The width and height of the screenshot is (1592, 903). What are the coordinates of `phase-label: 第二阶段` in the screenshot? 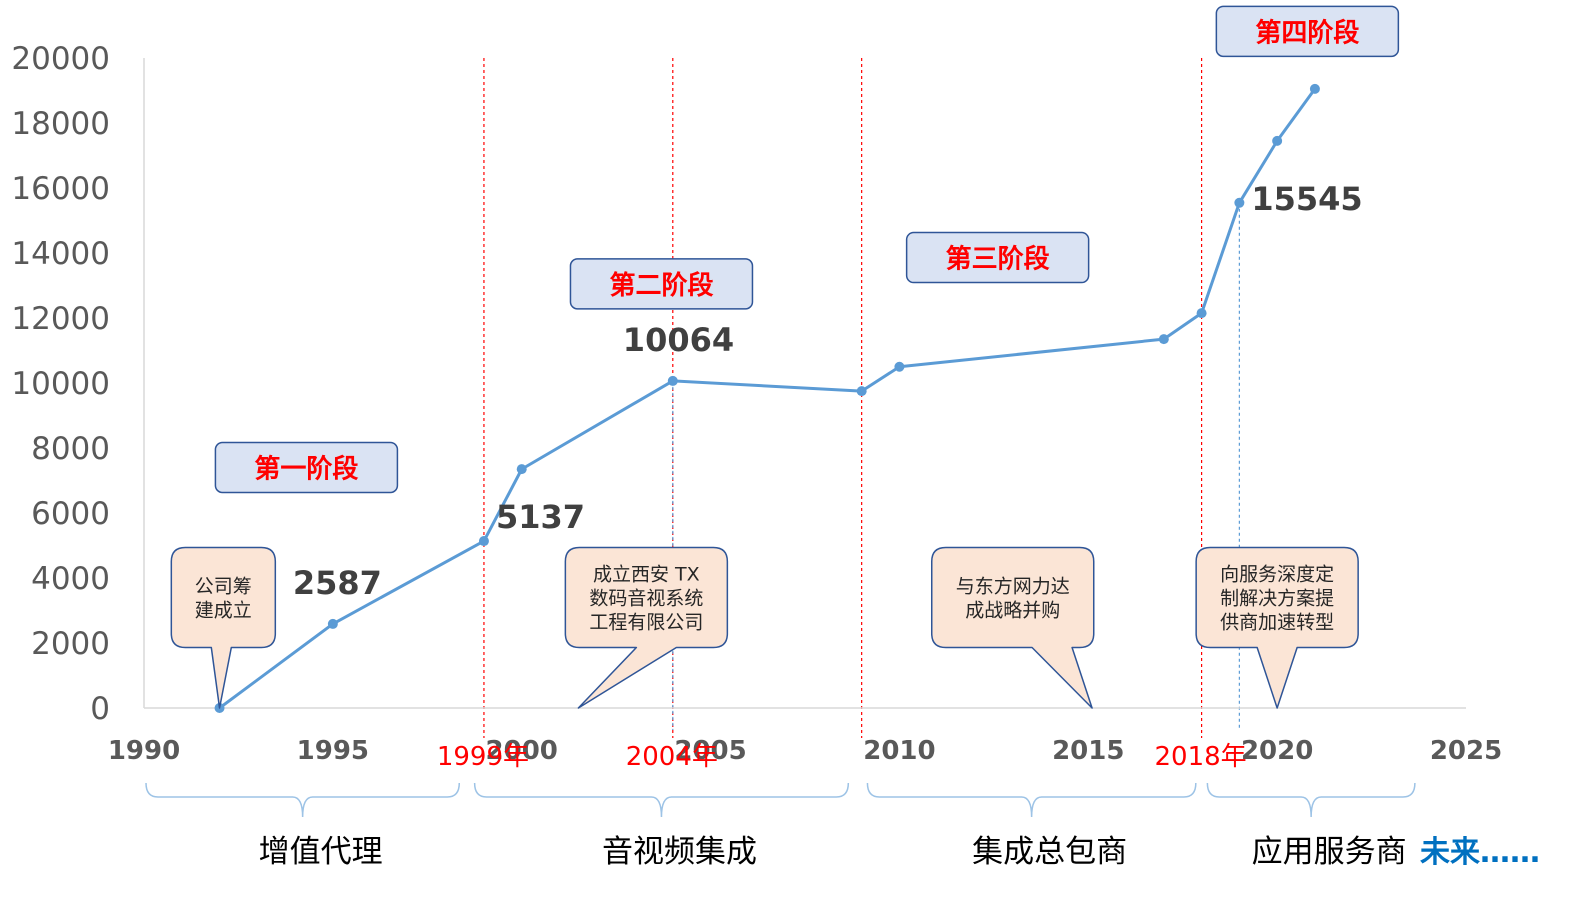 It's located at (661, 285).